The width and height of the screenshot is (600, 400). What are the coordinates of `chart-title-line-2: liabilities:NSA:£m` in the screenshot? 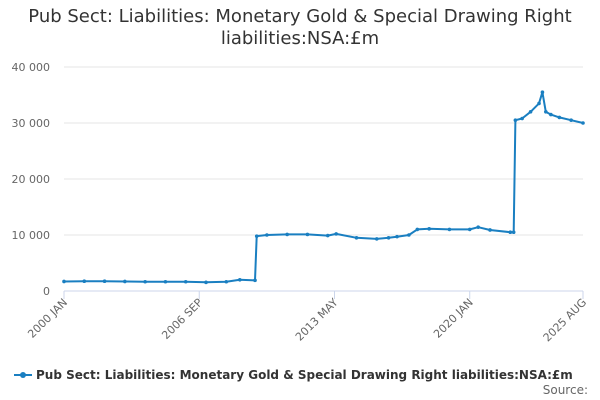 It's located at (300, 38).